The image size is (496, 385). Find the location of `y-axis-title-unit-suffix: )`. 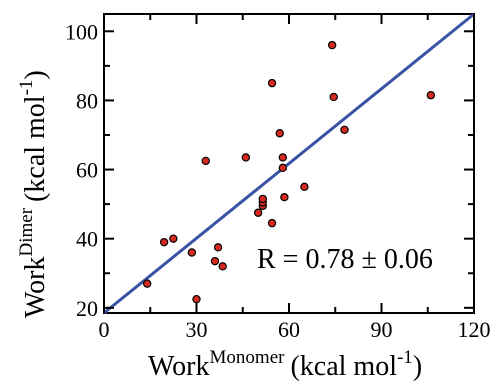

y-axis-title-unit-suffix: ) is located at coordinates (35, 74).